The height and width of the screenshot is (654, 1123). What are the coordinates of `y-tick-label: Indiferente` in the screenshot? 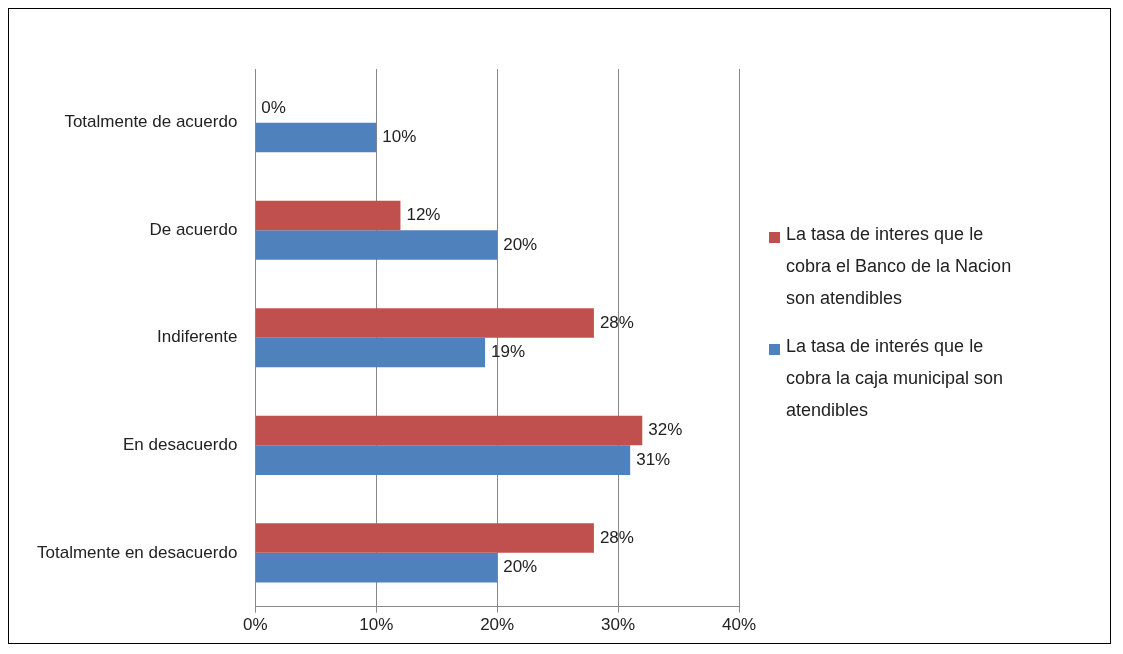 It's located at (197, 337).